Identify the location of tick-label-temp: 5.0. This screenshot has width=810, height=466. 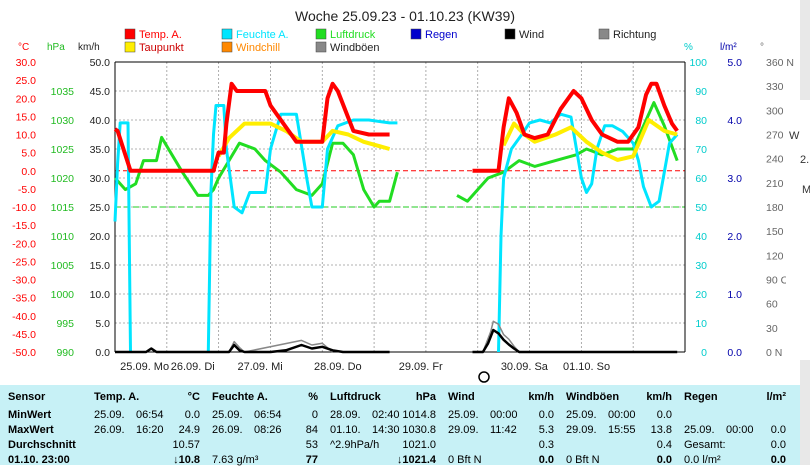
(28, 154).